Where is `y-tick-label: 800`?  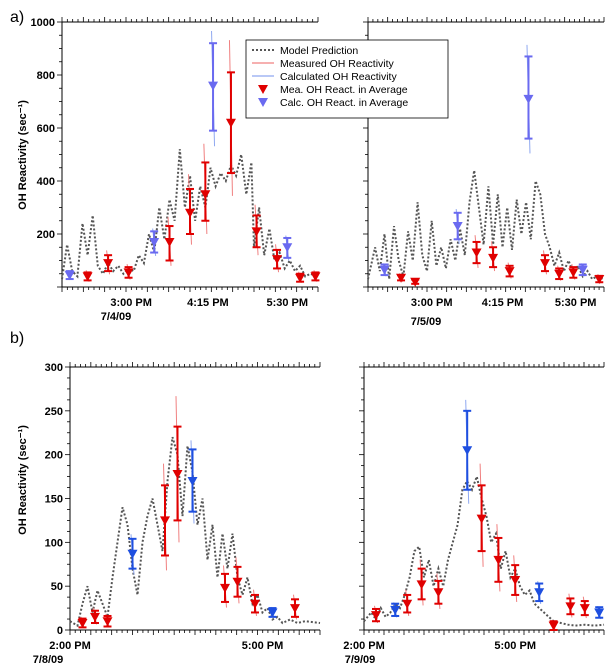 y-tick-label: 800 is located at coordinates (46, 76).